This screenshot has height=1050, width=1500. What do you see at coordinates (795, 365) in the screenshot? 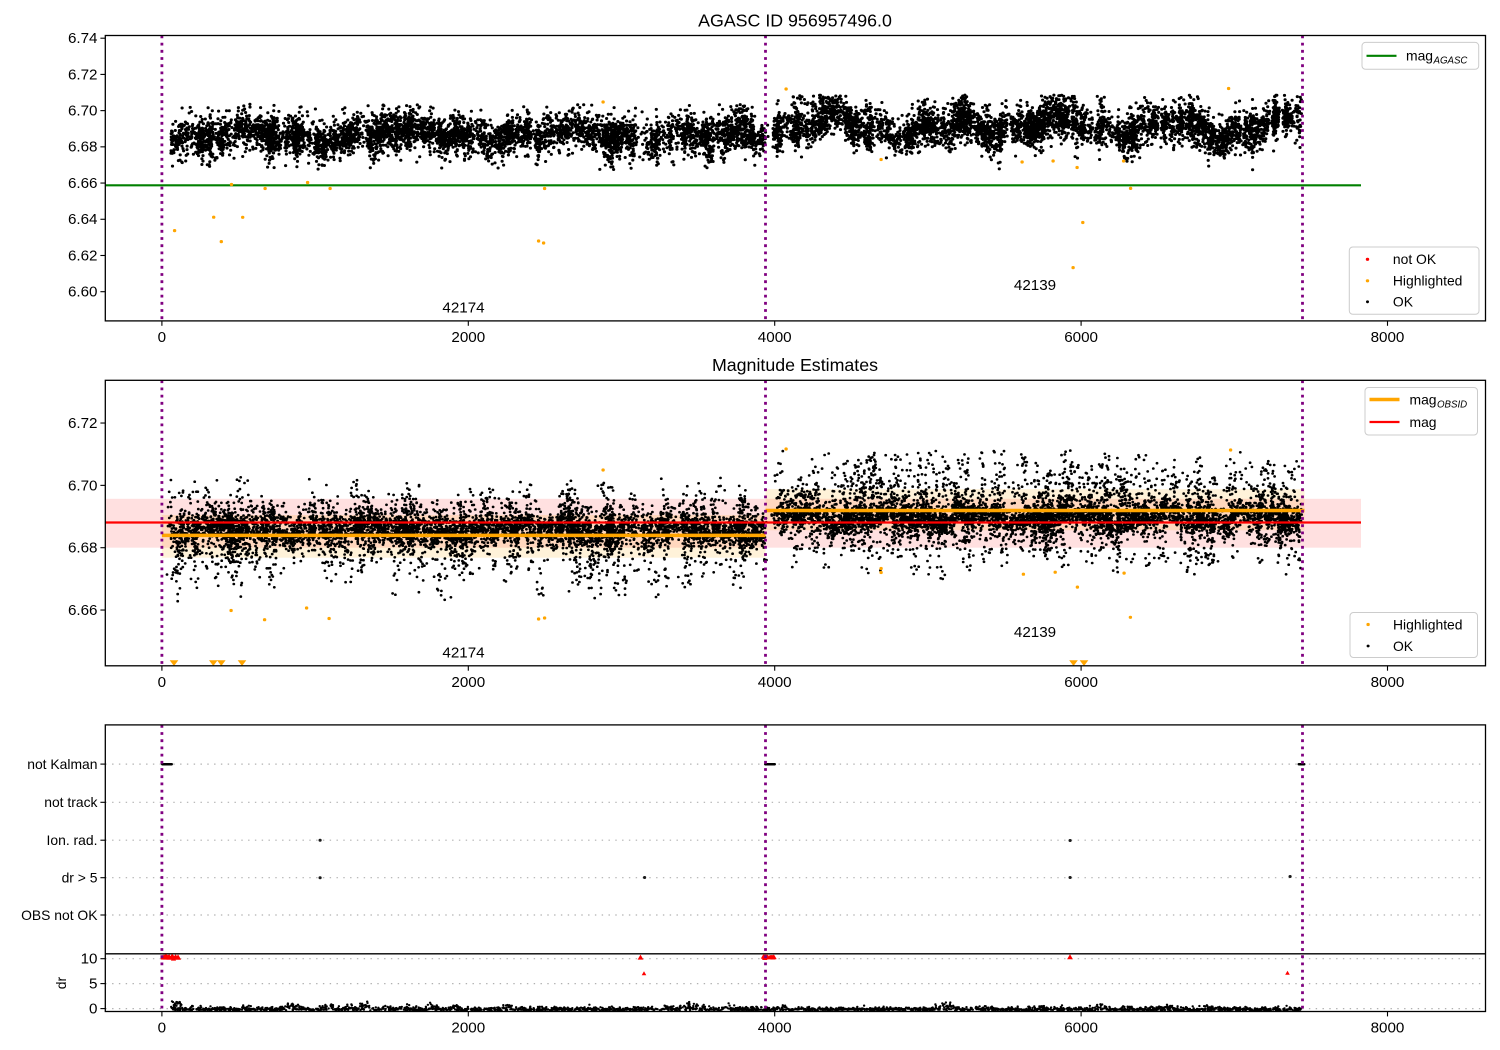
I see `svg-text: Magnitude Estimates` at bounding box center [795, 365].